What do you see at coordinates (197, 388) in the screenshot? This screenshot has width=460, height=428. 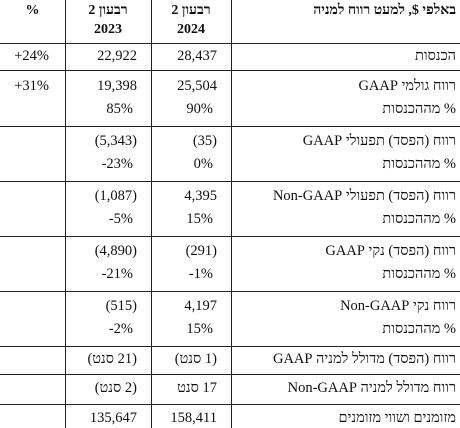 I see `eps-nongaap-2024: 17 סנט` at bounding box center [197, 388].